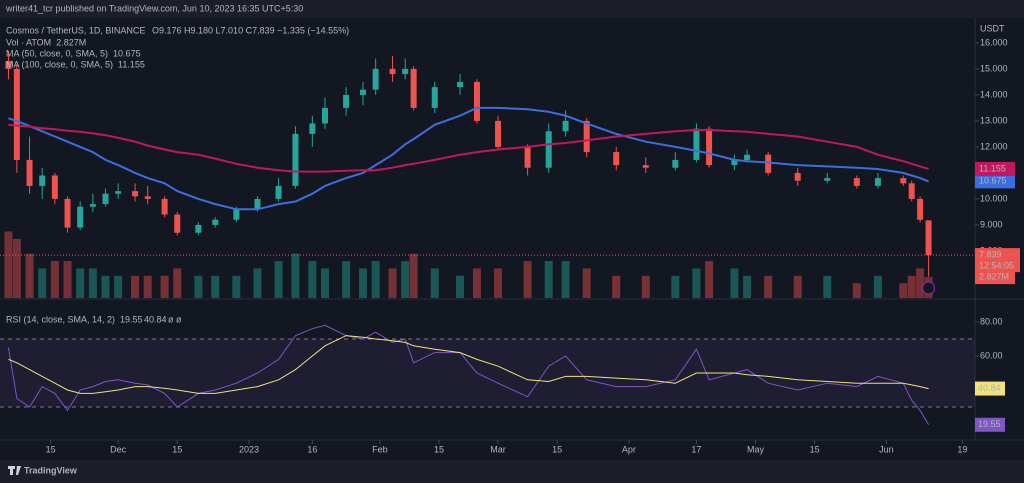 The width and height of the screenshot is (1024, 483). I want to click on x-tick-label: Mar, so click(498, 449).